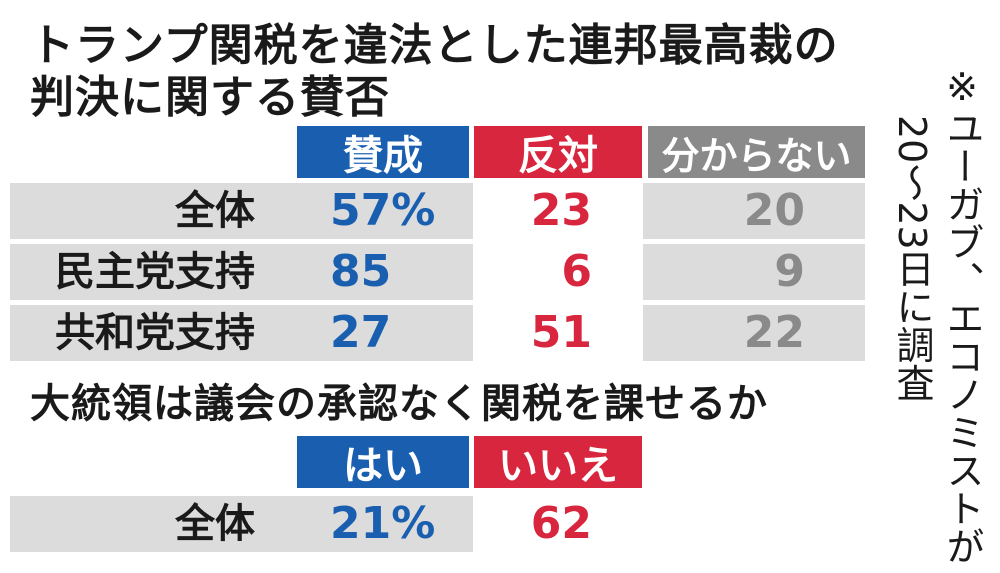  I want to click on value-oppose: 23, so click(561, 210).